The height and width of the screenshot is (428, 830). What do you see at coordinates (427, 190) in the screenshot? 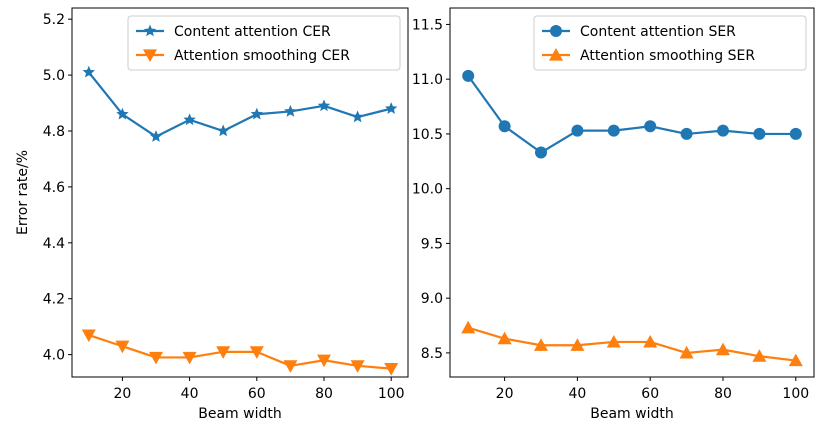
I see `y-tick-label: 10.0` at bounding box center [427, 190].